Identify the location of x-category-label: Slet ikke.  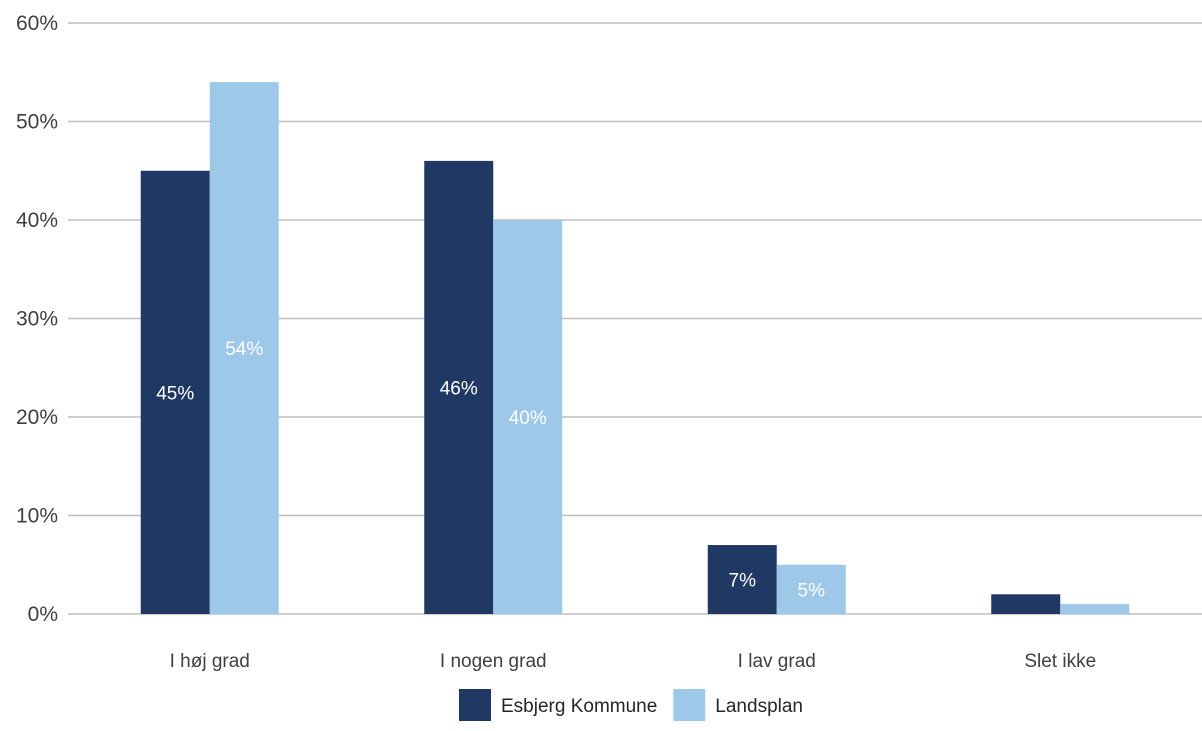
(1060, 661).